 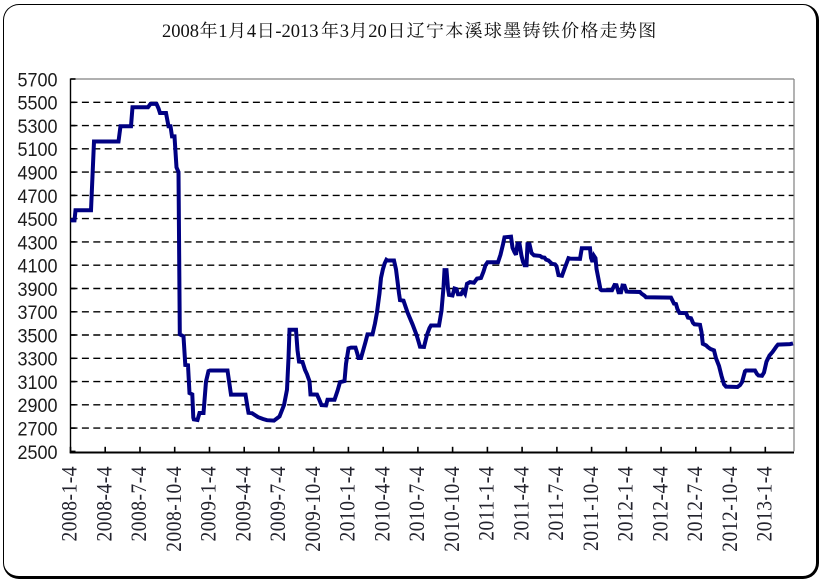 I want to click on svg-text: 4, so click(x=251, y=32).